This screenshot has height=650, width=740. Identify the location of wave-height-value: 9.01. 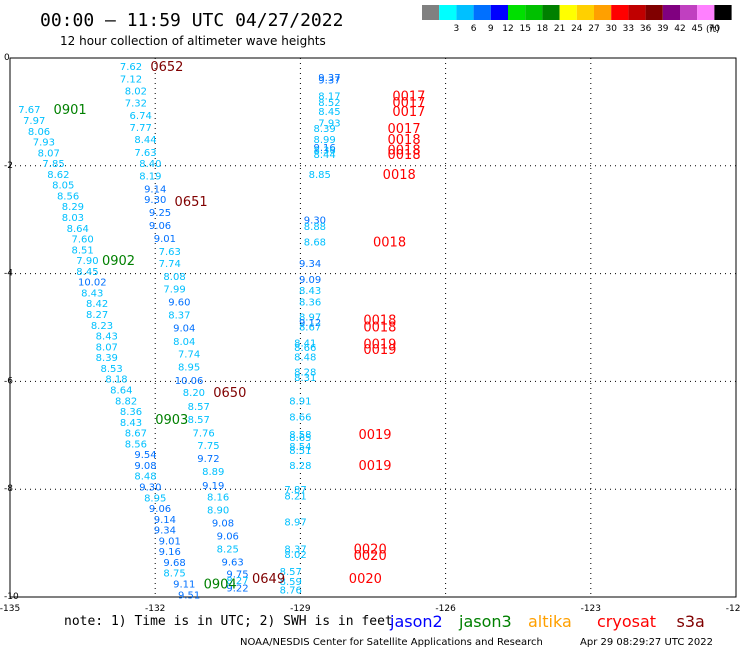
(165, 239).